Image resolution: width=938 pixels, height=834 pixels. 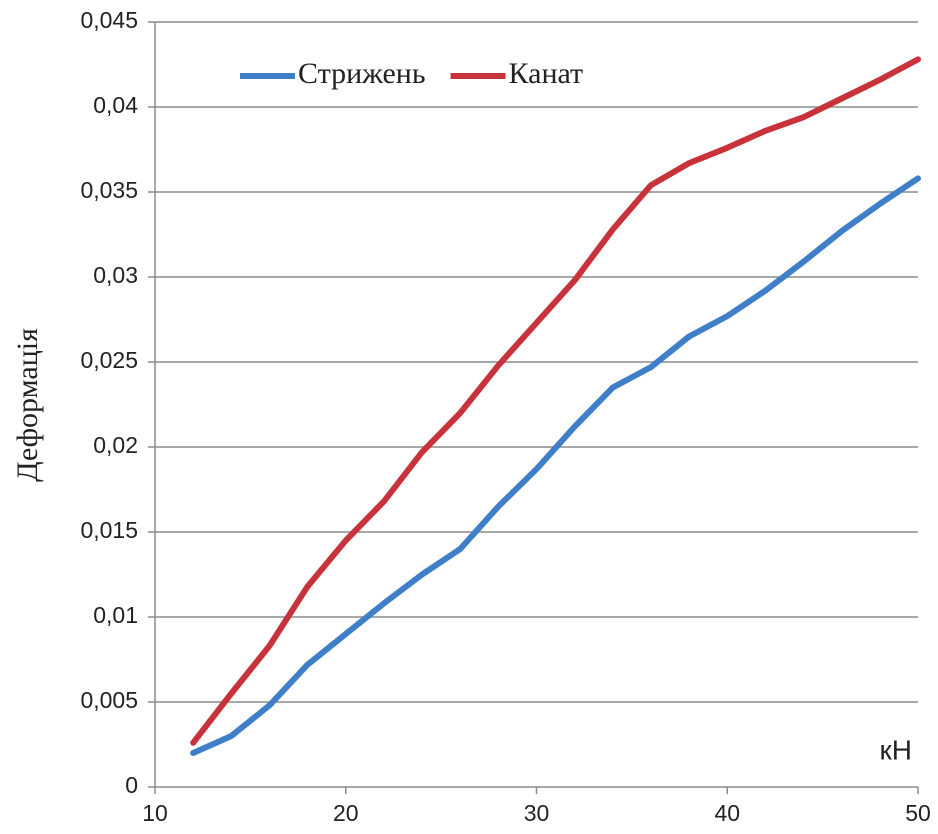 I want to click on x-axis-label: кН, so click(x=896, y=749).